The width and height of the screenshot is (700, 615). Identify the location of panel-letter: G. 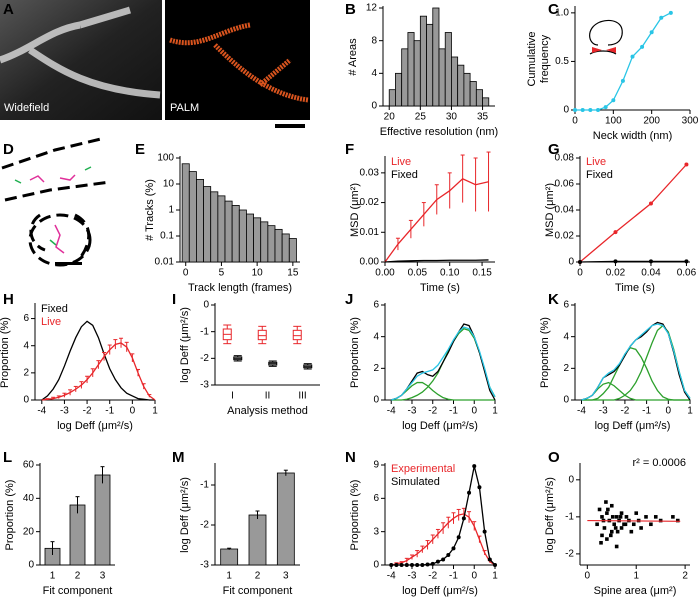
(554, 149).